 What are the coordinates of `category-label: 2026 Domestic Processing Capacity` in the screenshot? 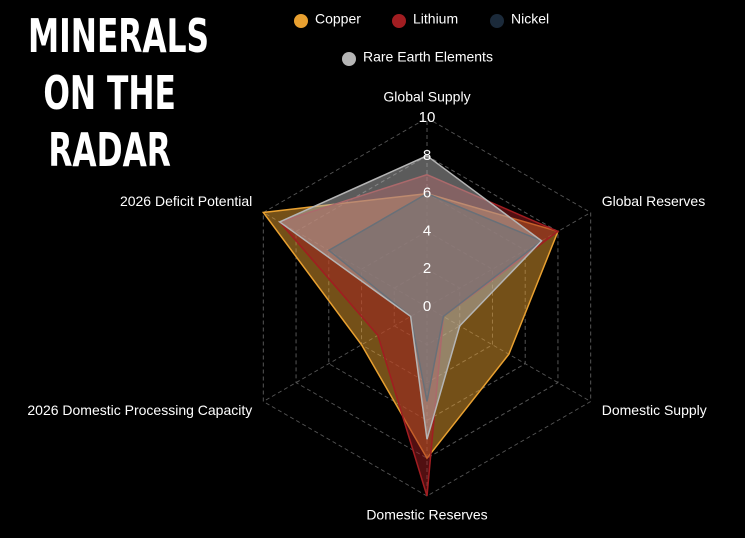 It's located at (139, 410).